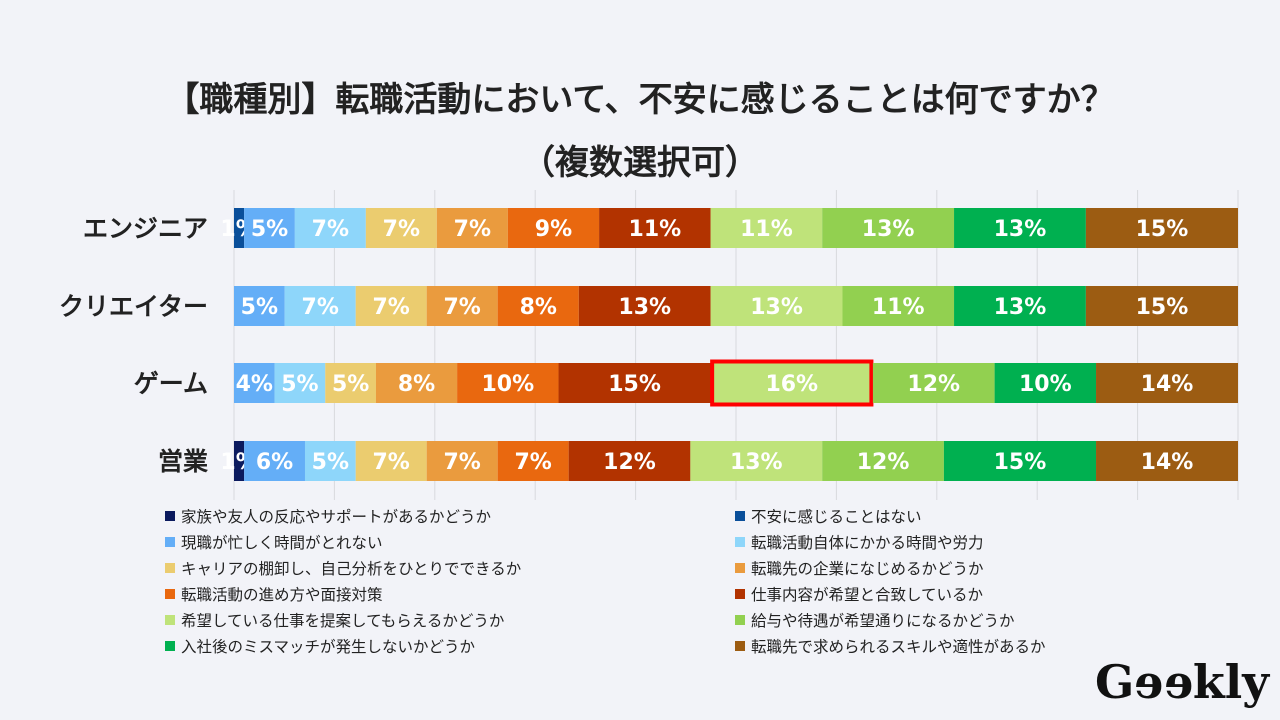 Image resolution: width=1280 pixels, height=720 pixels. What do you see at coordinates (450, 542) in the screenshot?
I see `legend-item: 現職が忙しく時間がとれない` at bounding box center [450, 542].